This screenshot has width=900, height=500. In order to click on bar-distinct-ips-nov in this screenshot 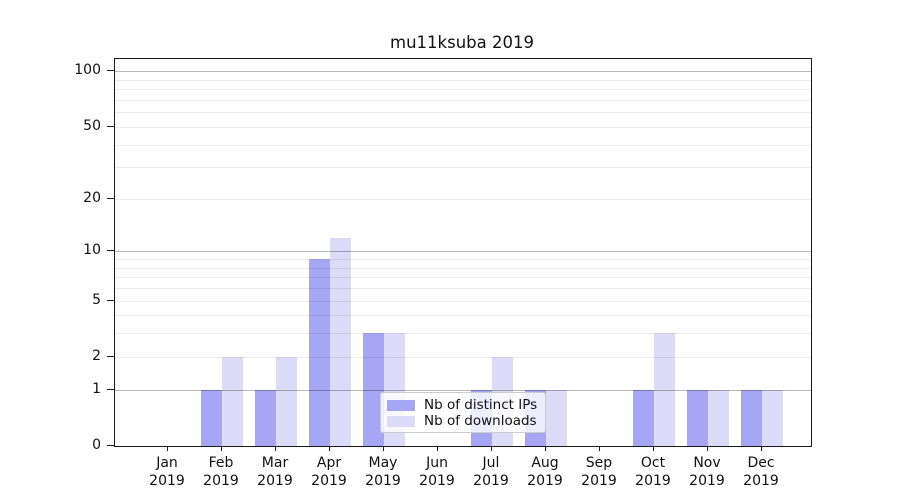, I will do `click(697, 417)`.